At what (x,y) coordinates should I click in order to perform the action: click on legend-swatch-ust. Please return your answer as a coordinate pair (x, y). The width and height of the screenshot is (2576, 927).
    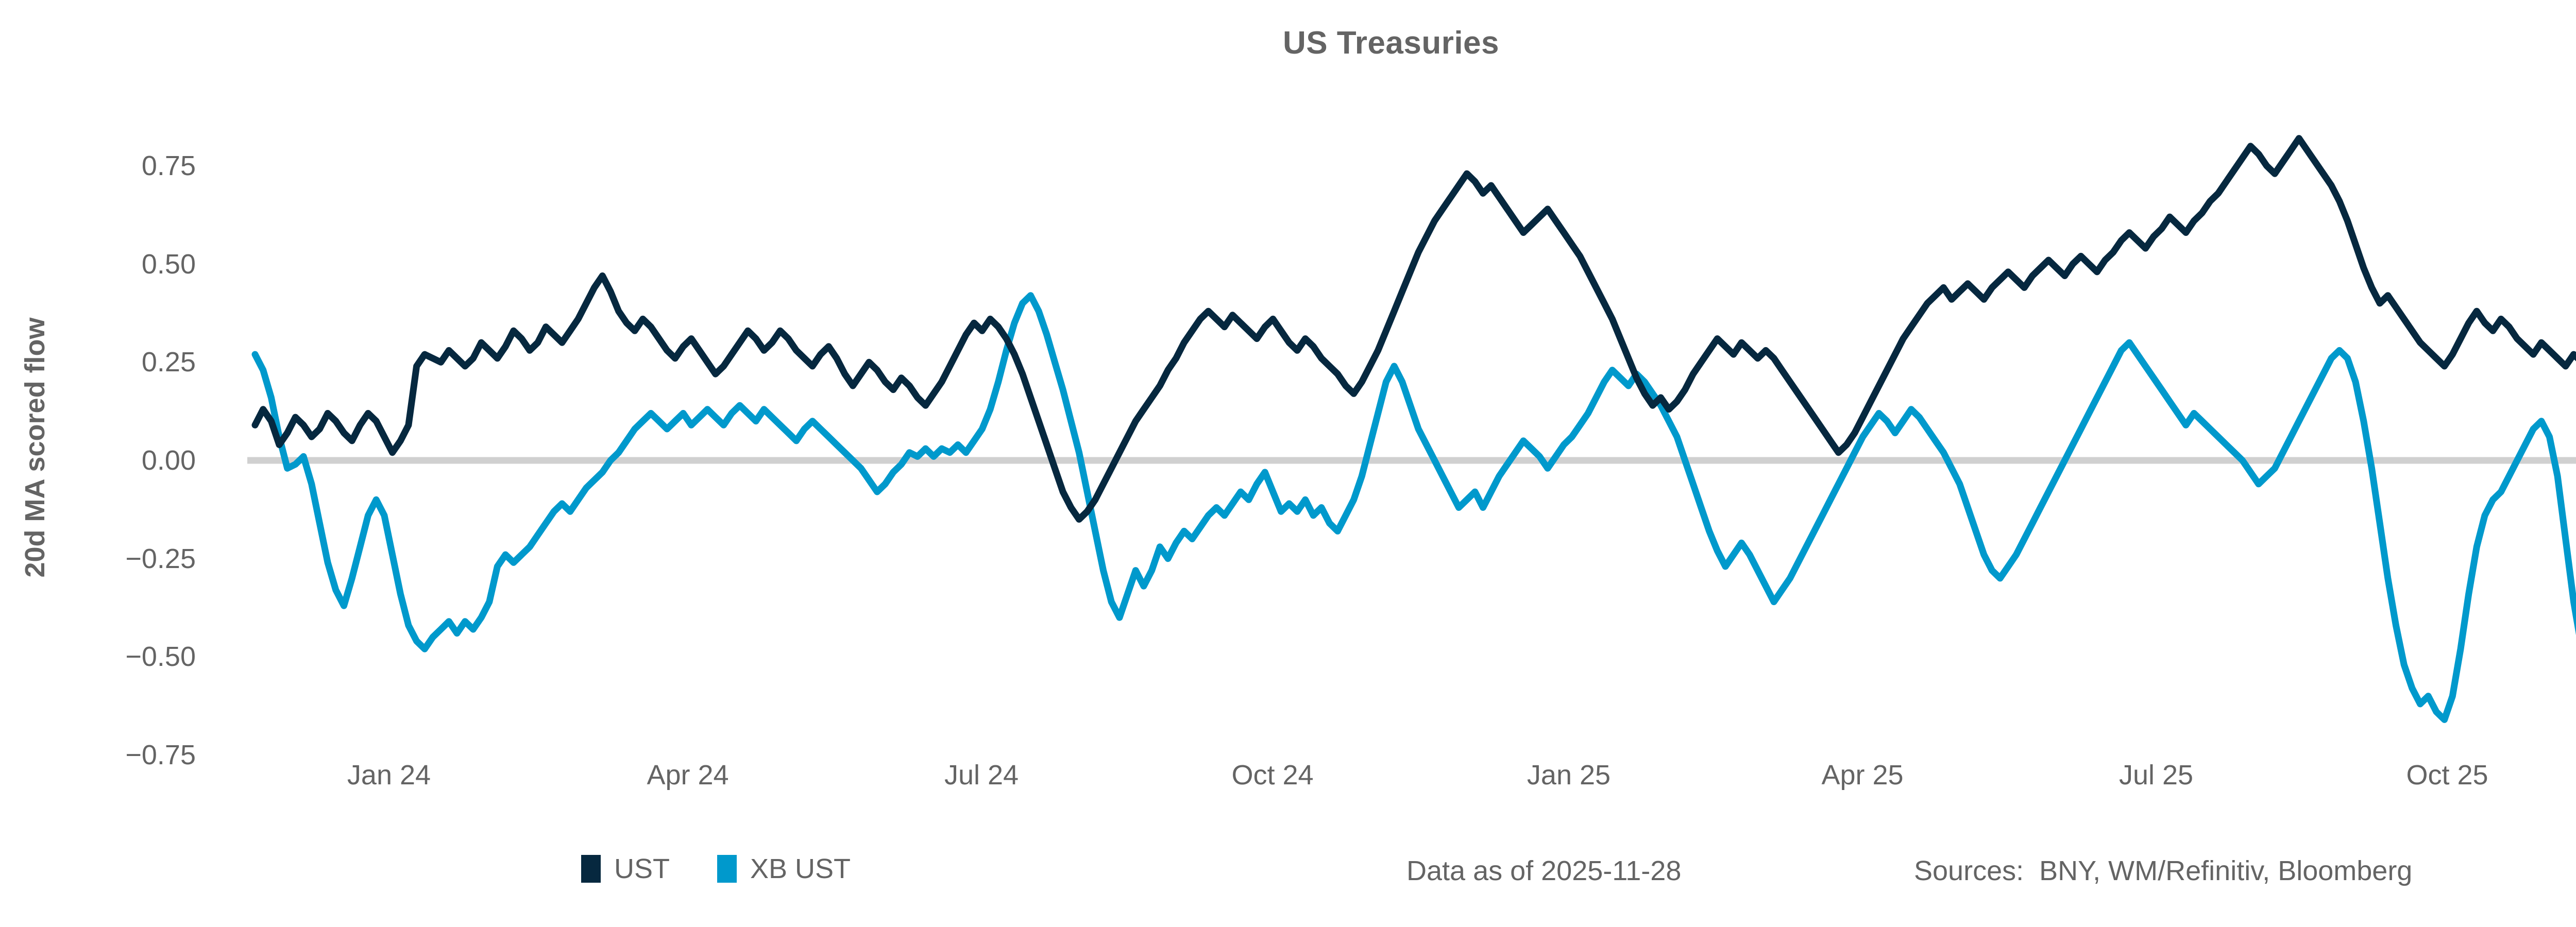
    Looking at the image, I should click on (591, 869).